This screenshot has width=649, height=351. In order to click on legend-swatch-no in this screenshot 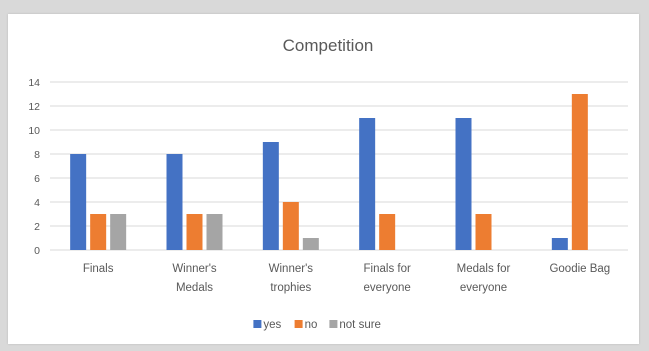, I will do `click(298, 324)`.